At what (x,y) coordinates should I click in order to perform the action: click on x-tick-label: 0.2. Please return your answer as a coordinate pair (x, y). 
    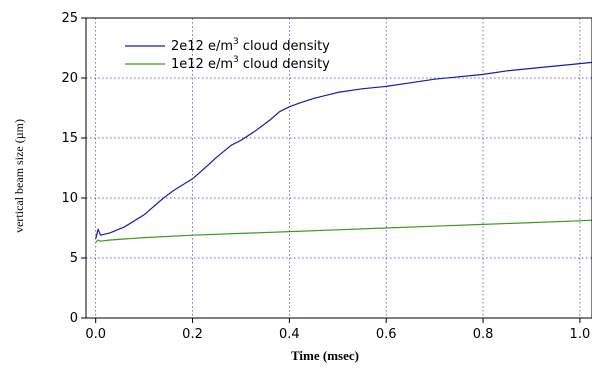
    Looking at the image, I should click on (192, 334).